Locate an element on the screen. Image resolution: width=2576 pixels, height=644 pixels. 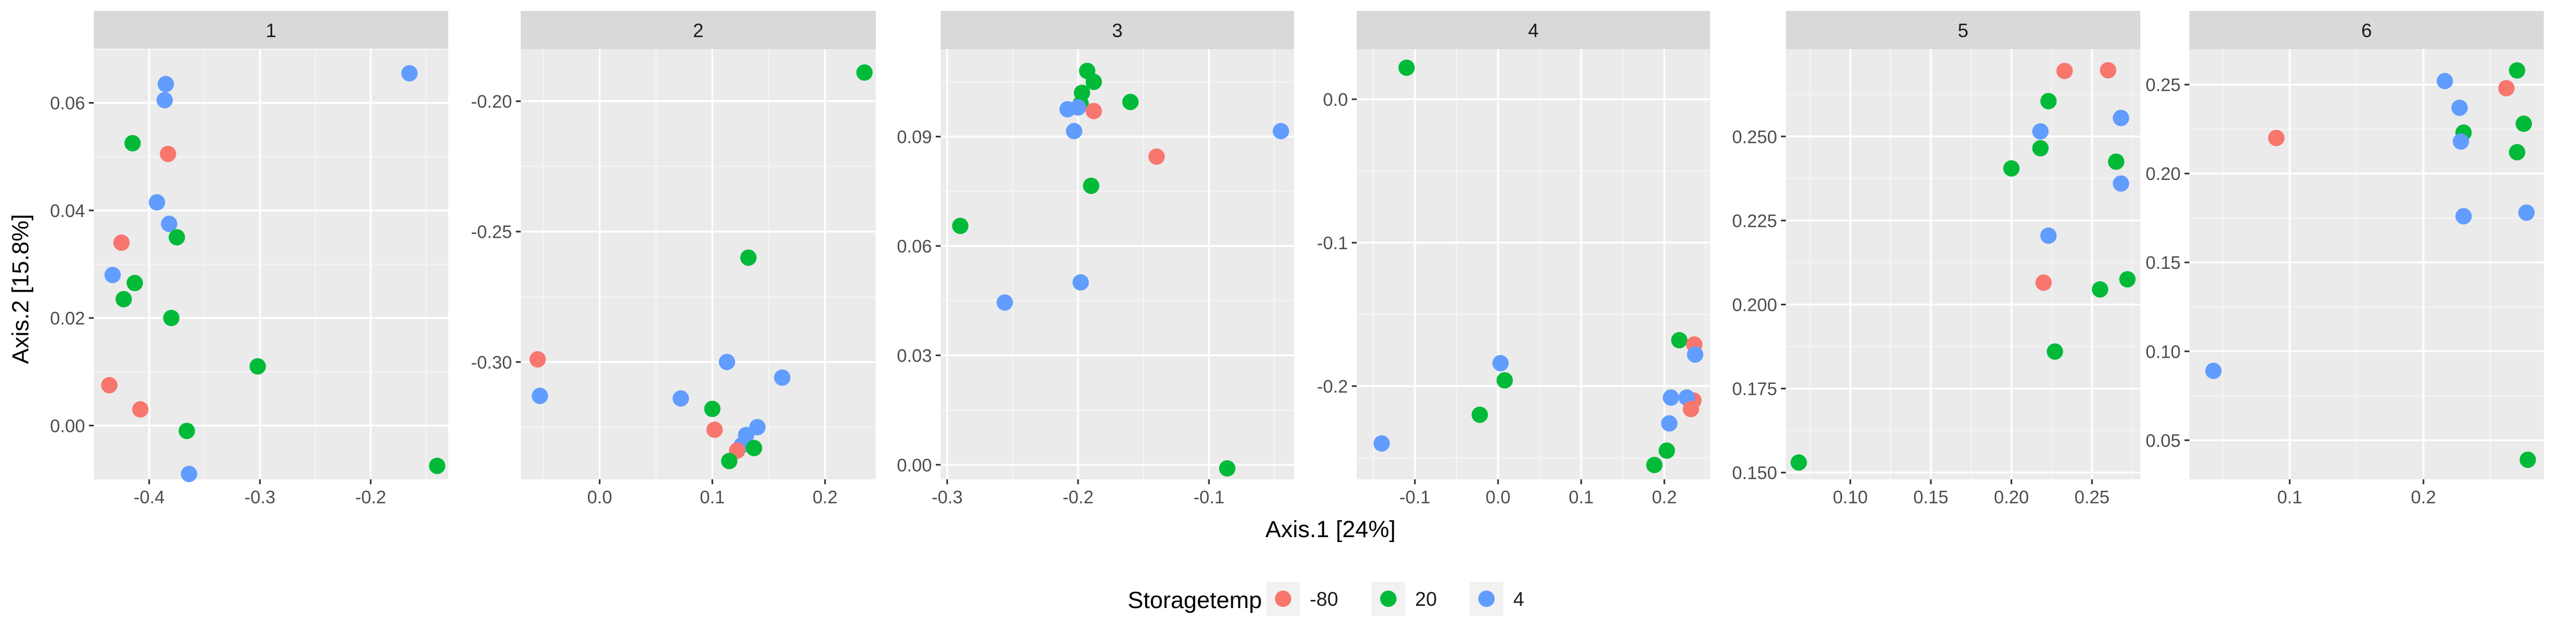
y-tick-label: -0.20 is located at coordinates (491, 102).